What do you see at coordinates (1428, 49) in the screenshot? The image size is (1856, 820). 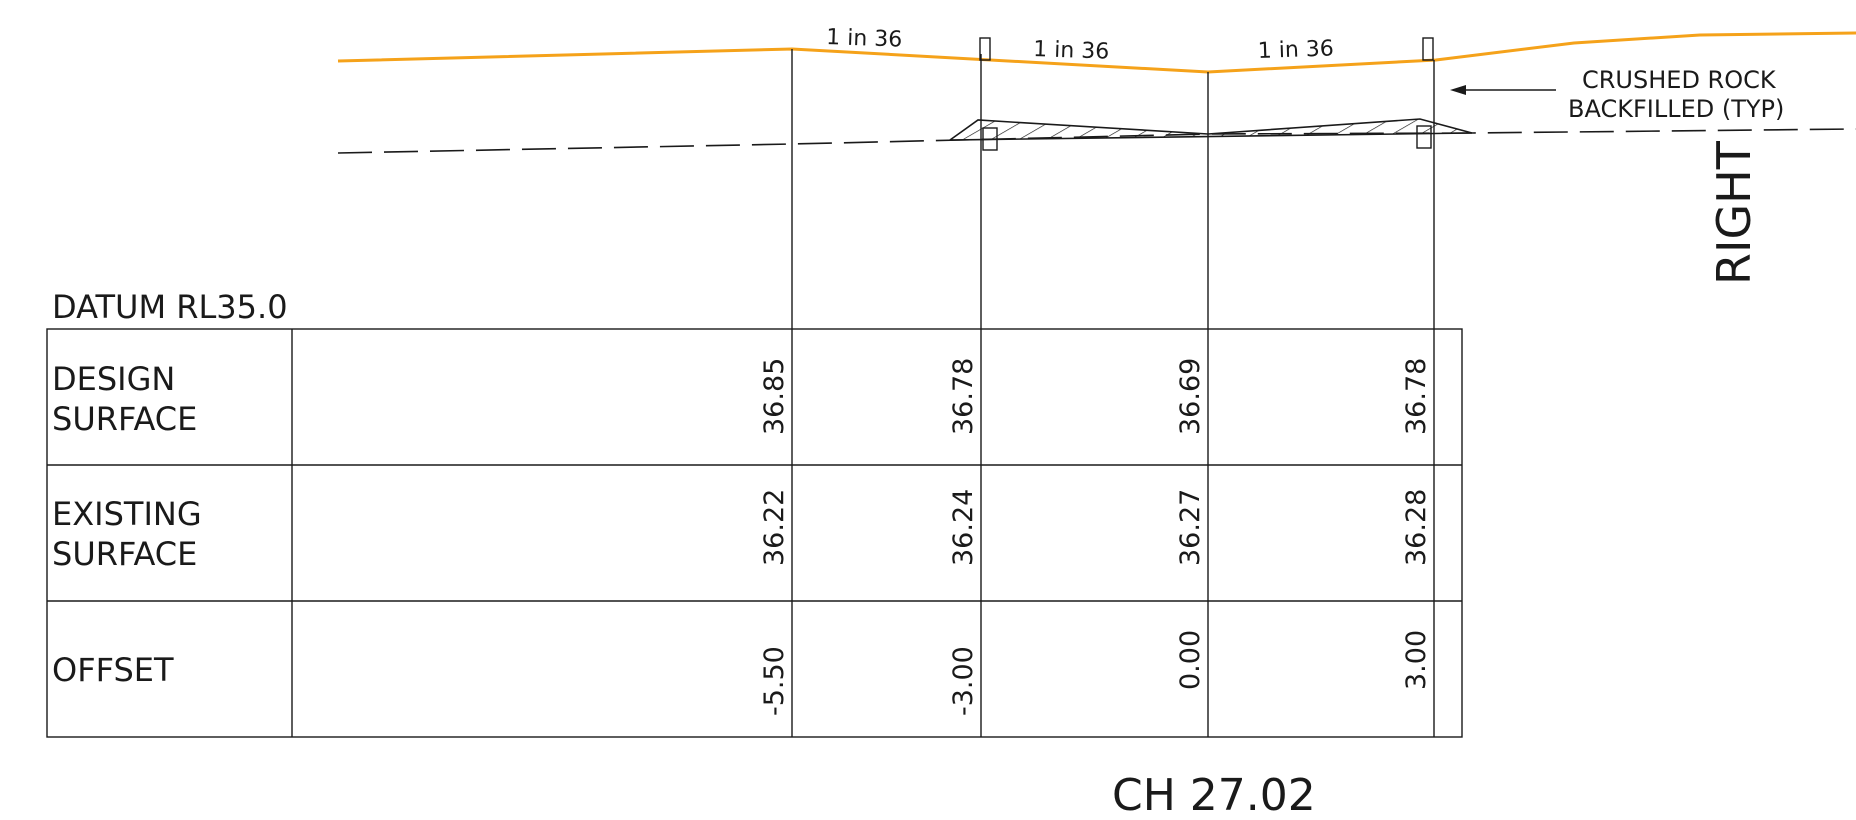 I see `right-kerb-post` at bounding box center [1428, 49].